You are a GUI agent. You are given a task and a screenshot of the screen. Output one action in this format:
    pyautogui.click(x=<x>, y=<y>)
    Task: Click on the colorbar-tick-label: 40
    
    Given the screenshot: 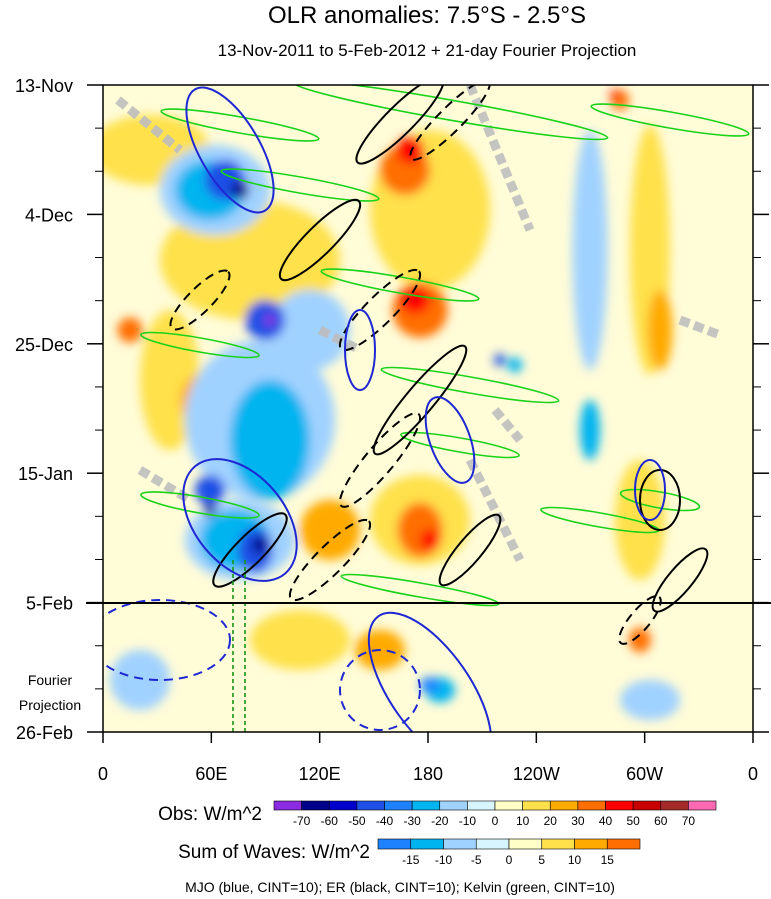 What is the action you would take?
    pyautogui.click(x=606, y=821)
    